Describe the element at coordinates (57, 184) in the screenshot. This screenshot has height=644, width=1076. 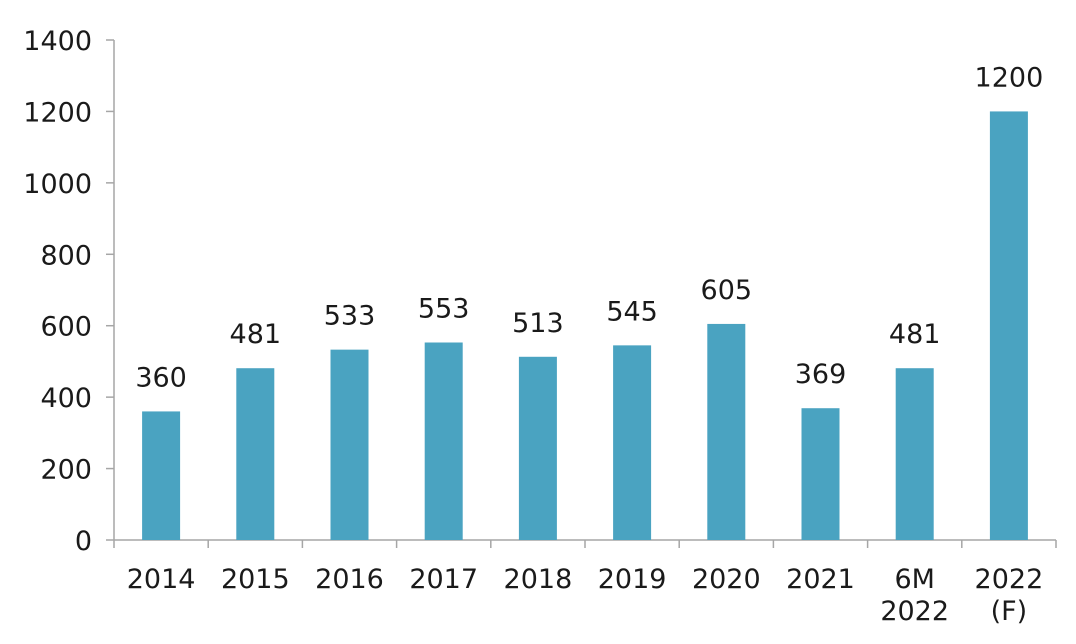
I see `y-tick-label: 1000` at that location.